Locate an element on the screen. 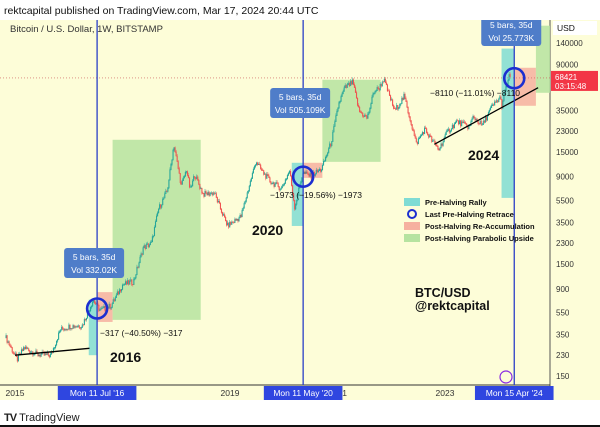 The image size is (600, 427). tv-logo-icon: TV is located at coordinates (10, 418).